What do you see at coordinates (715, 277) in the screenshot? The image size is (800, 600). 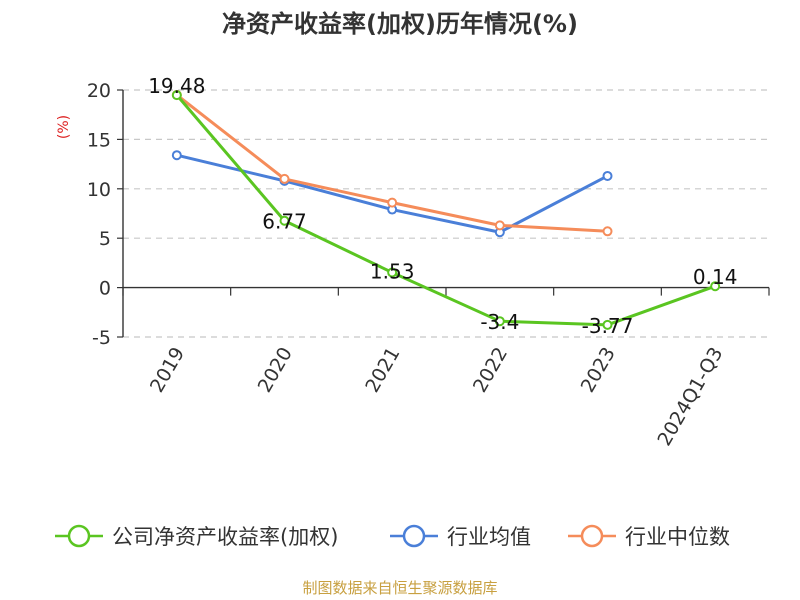 I see `data-label: 0.14` at bounding box center [715, 277].